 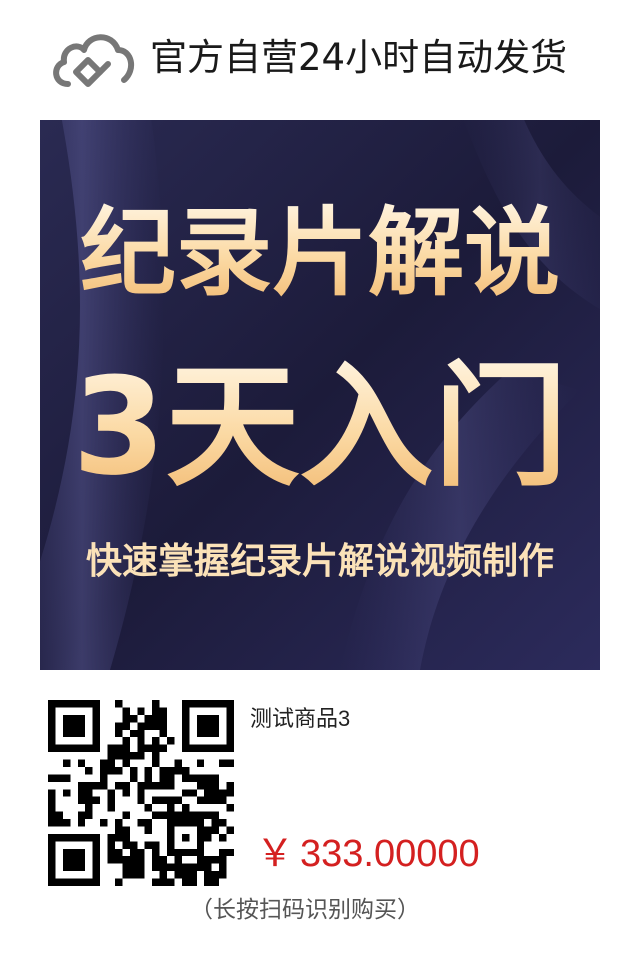 I want to click on header: 官方自营24小时自动发货, so click(x=320, y=60).